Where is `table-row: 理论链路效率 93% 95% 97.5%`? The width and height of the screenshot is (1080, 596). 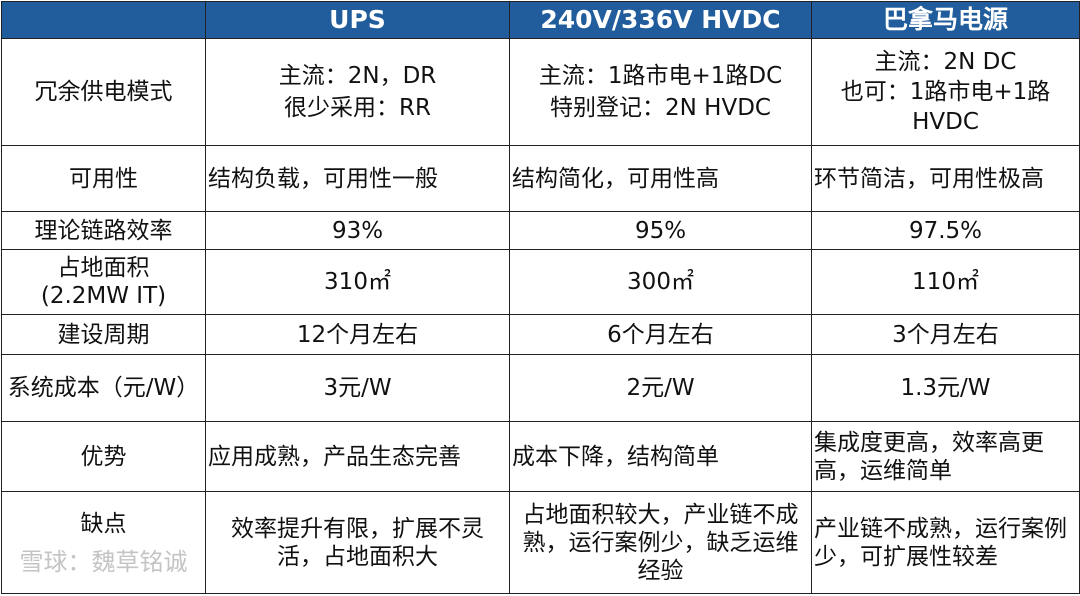
table-row: 理论链路效率 93% 95% 97.5% is located at coordinates (540, 230).